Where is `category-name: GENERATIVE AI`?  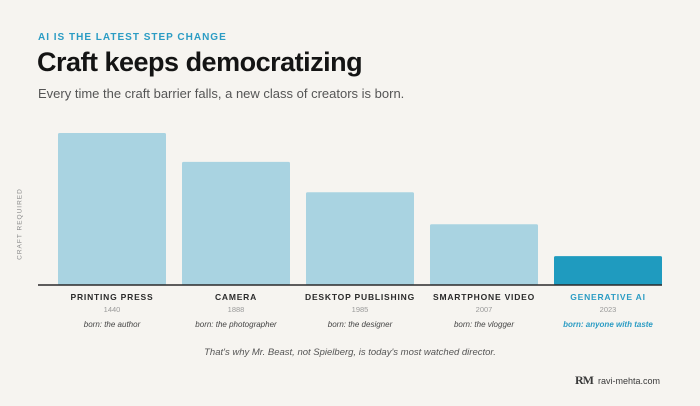
category-name: GENERATIVE AI is located at coordinates (608, 297).